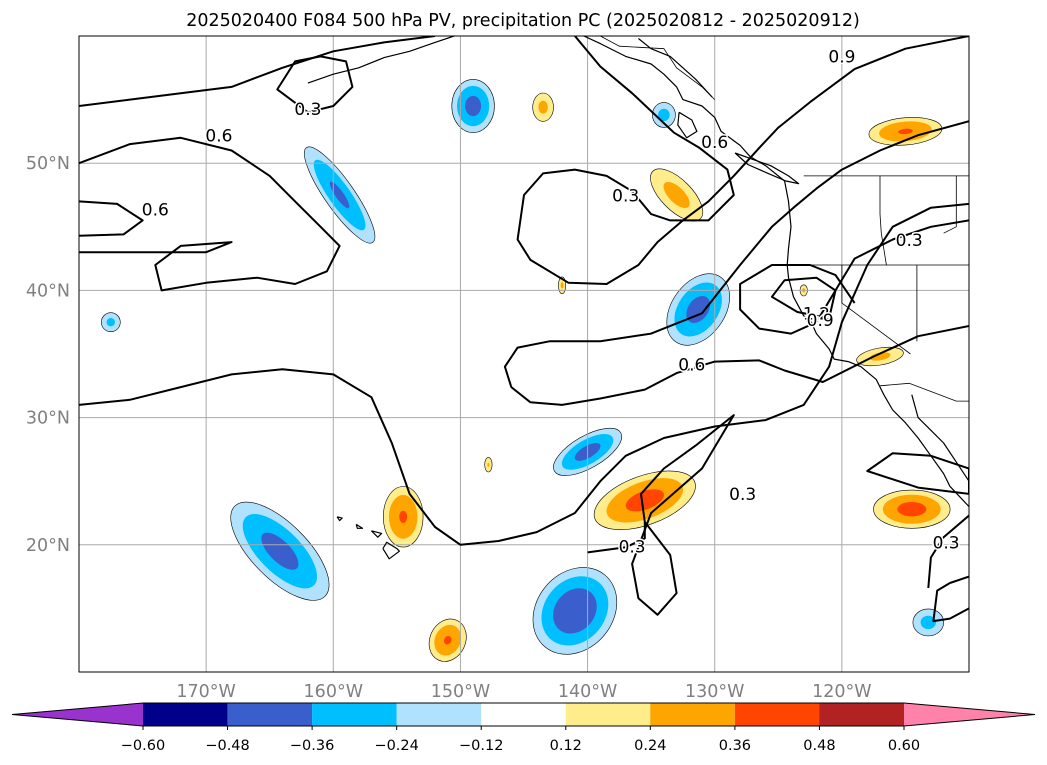 The image size is (1047, 765). Describe the element at coordinates (48, 546) in the screenshot. I see `lat-tick-label: 20°N` at that location.